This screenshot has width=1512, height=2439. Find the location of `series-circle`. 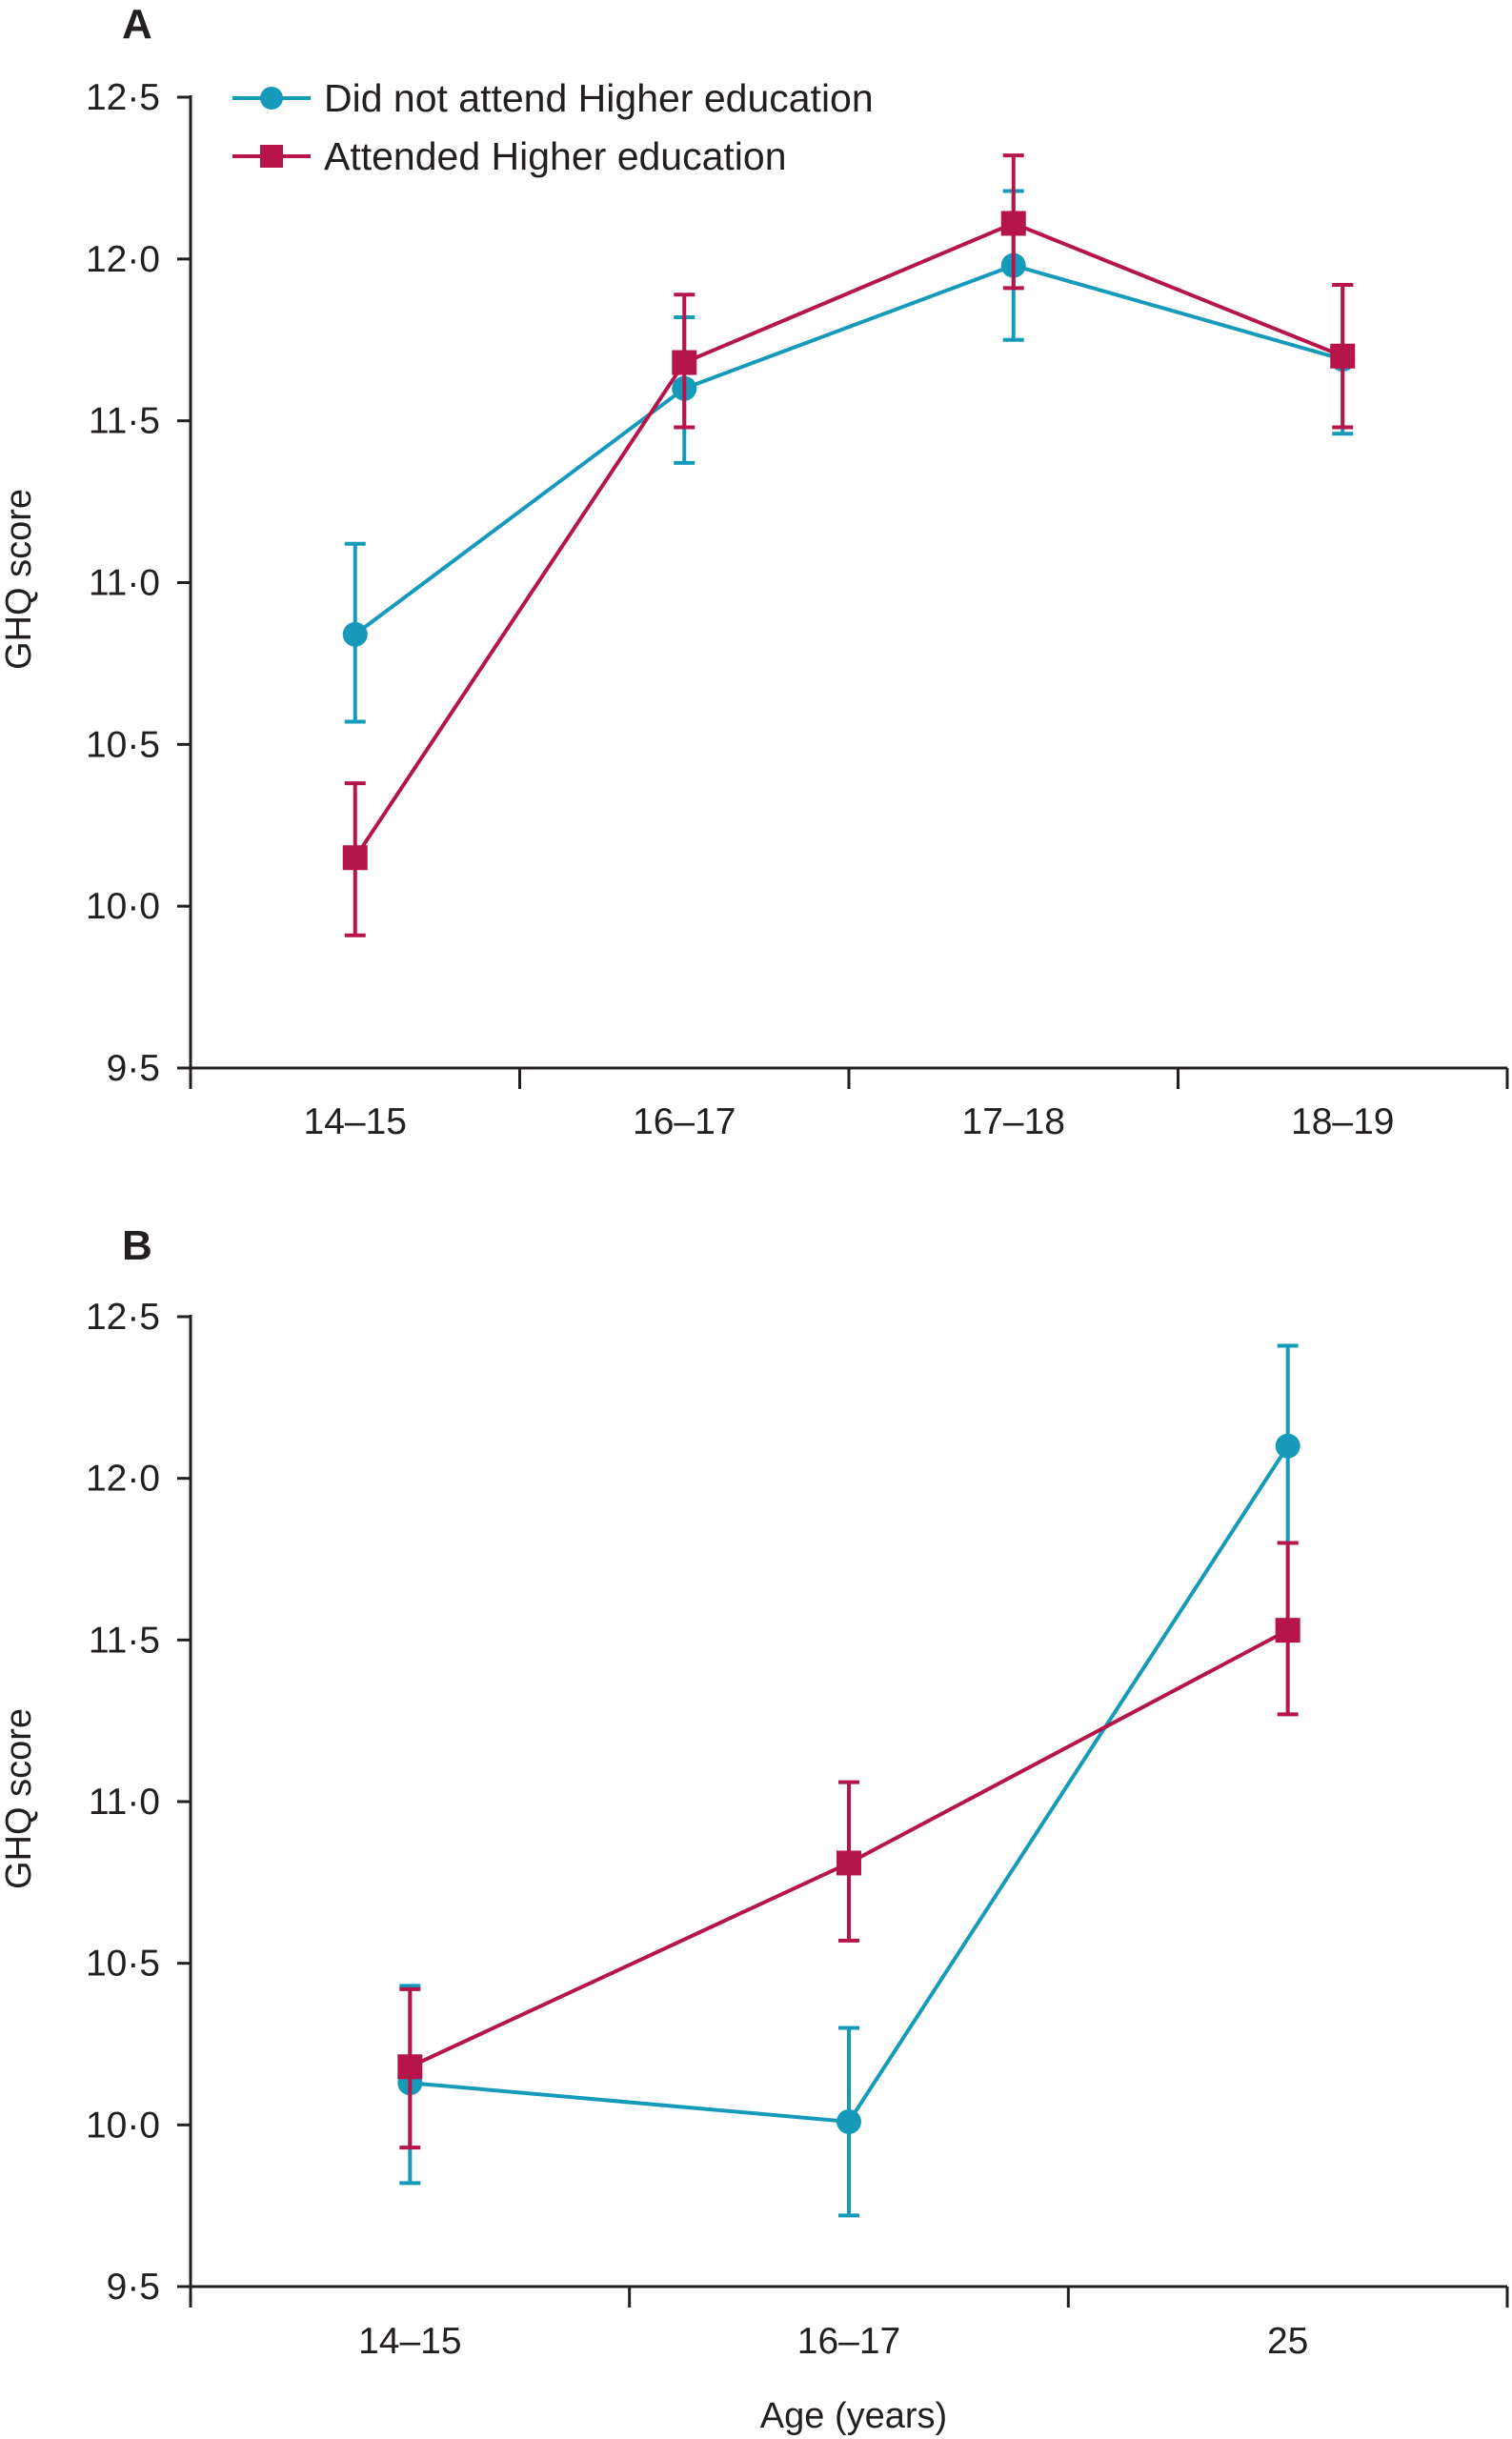

series-circle is located at coordinates (849, 456).